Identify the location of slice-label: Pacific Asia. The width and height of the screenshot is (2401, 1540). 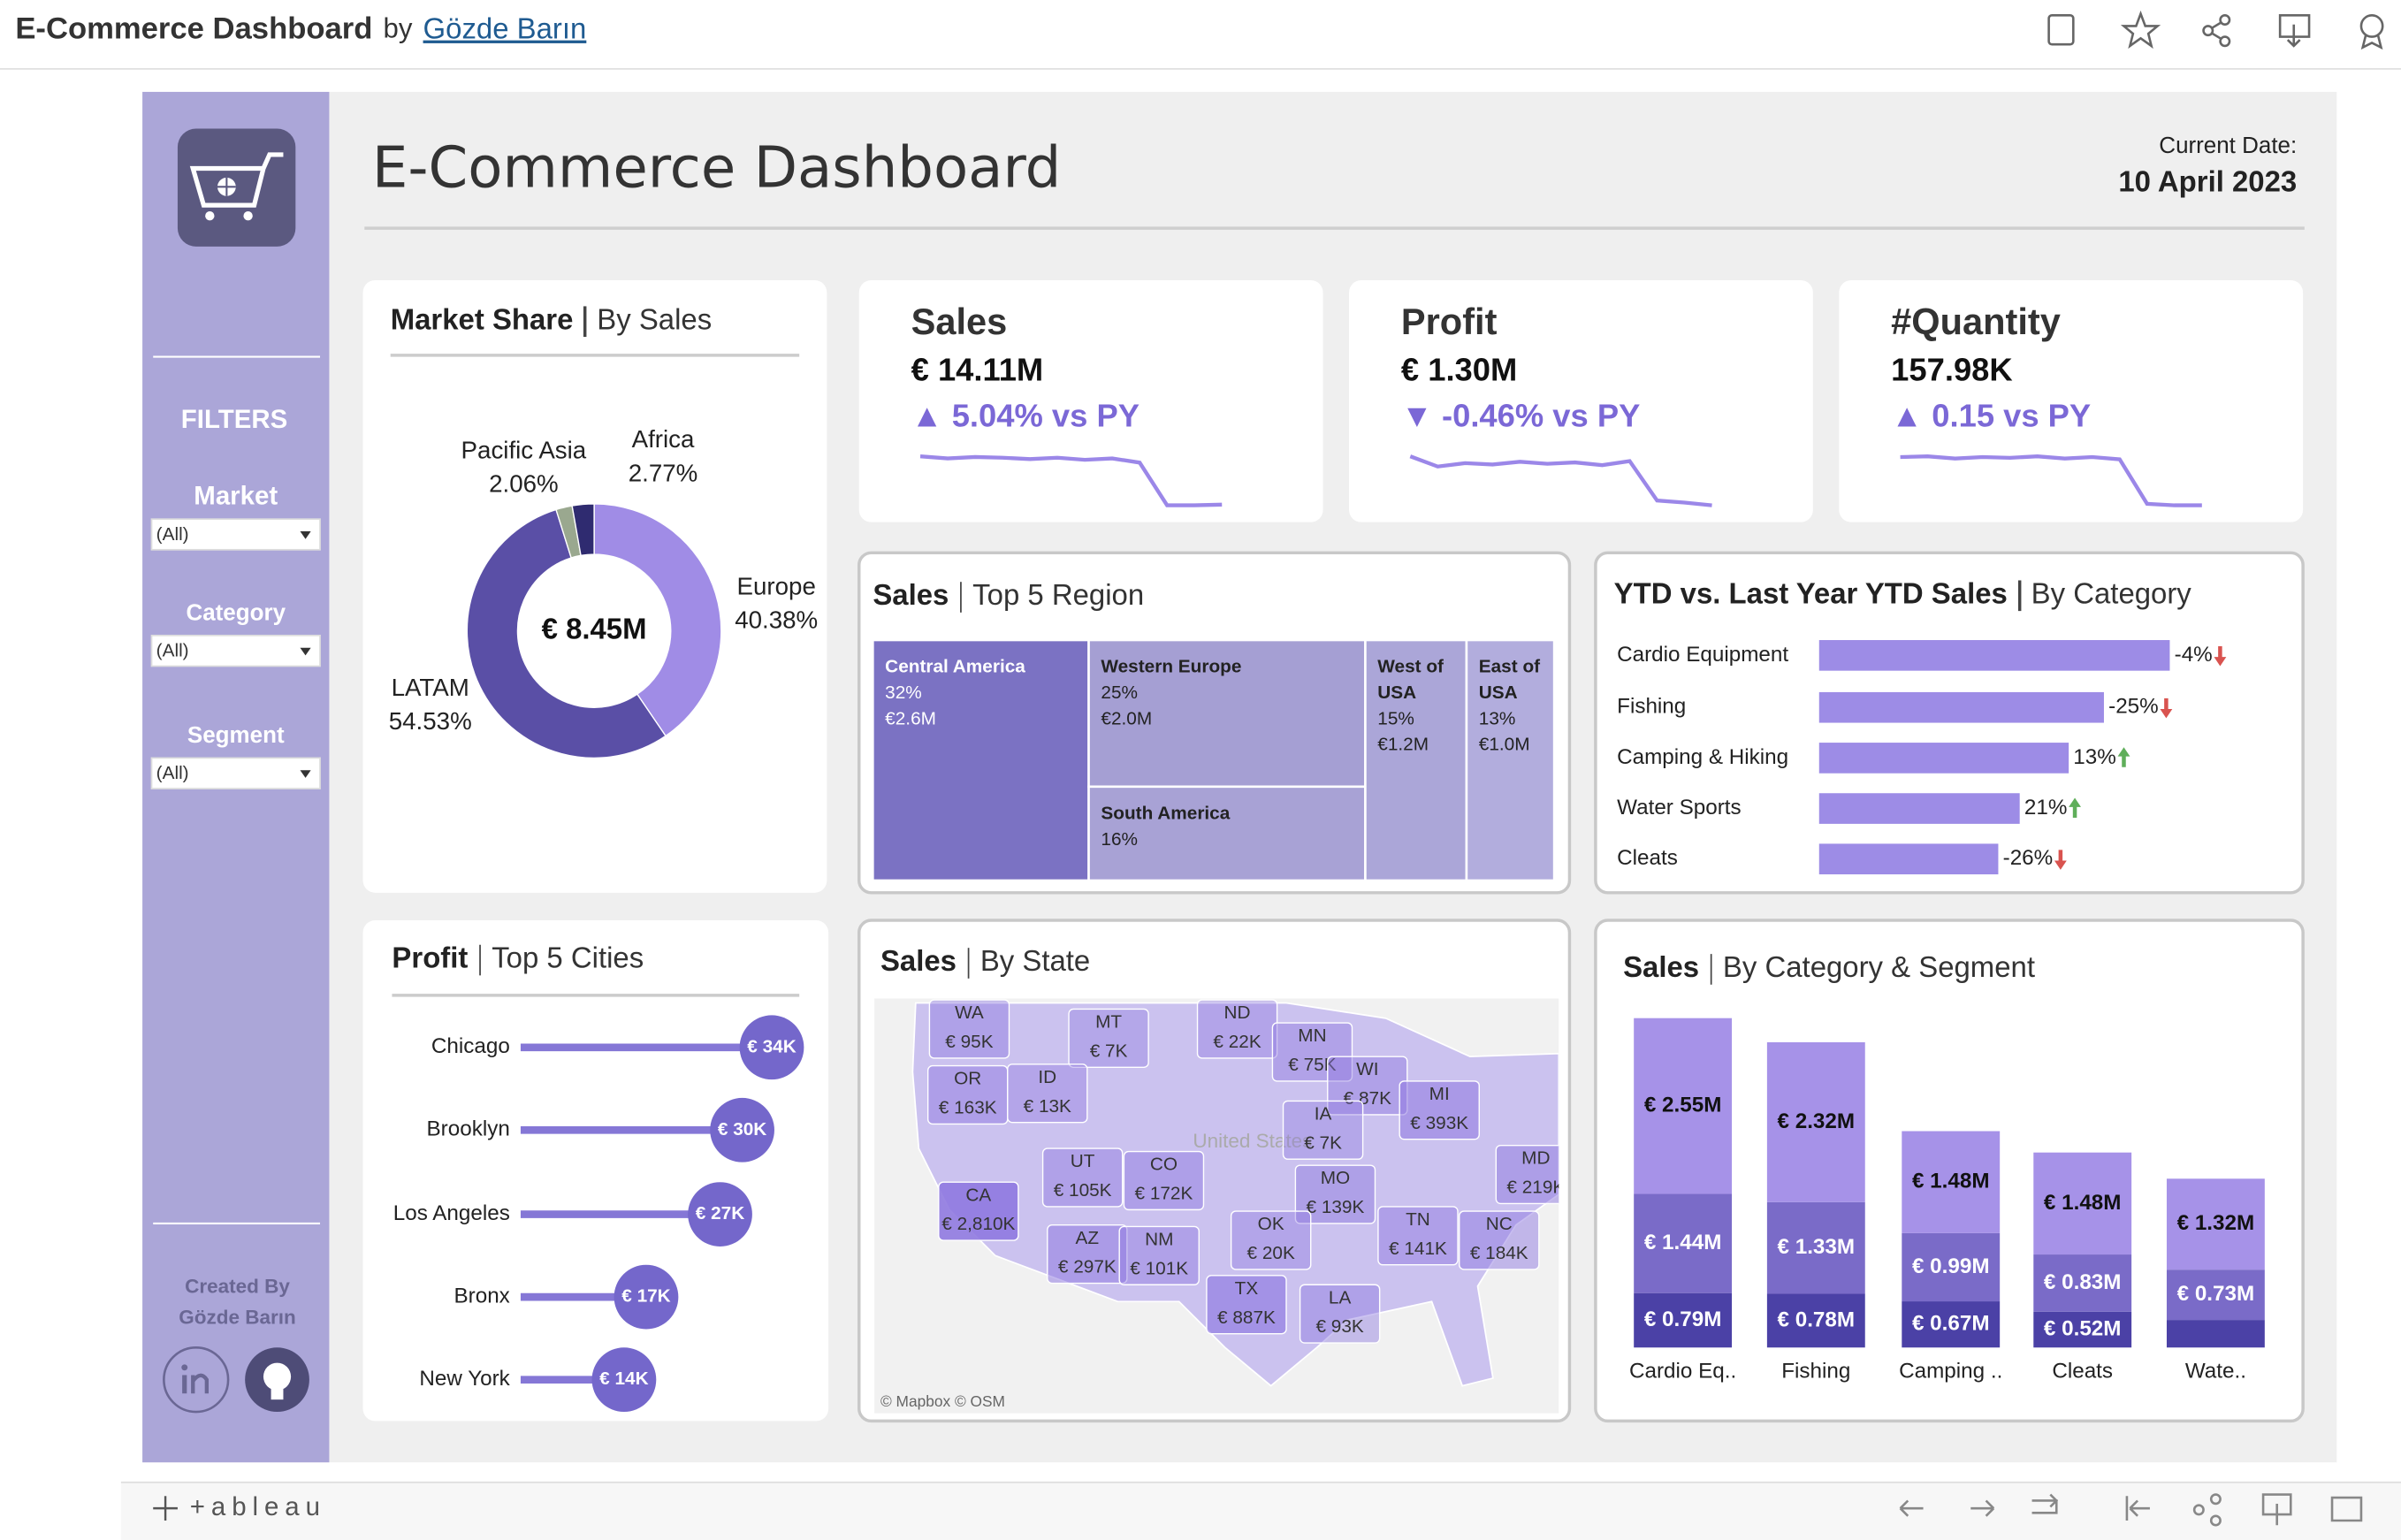
(524, 450).